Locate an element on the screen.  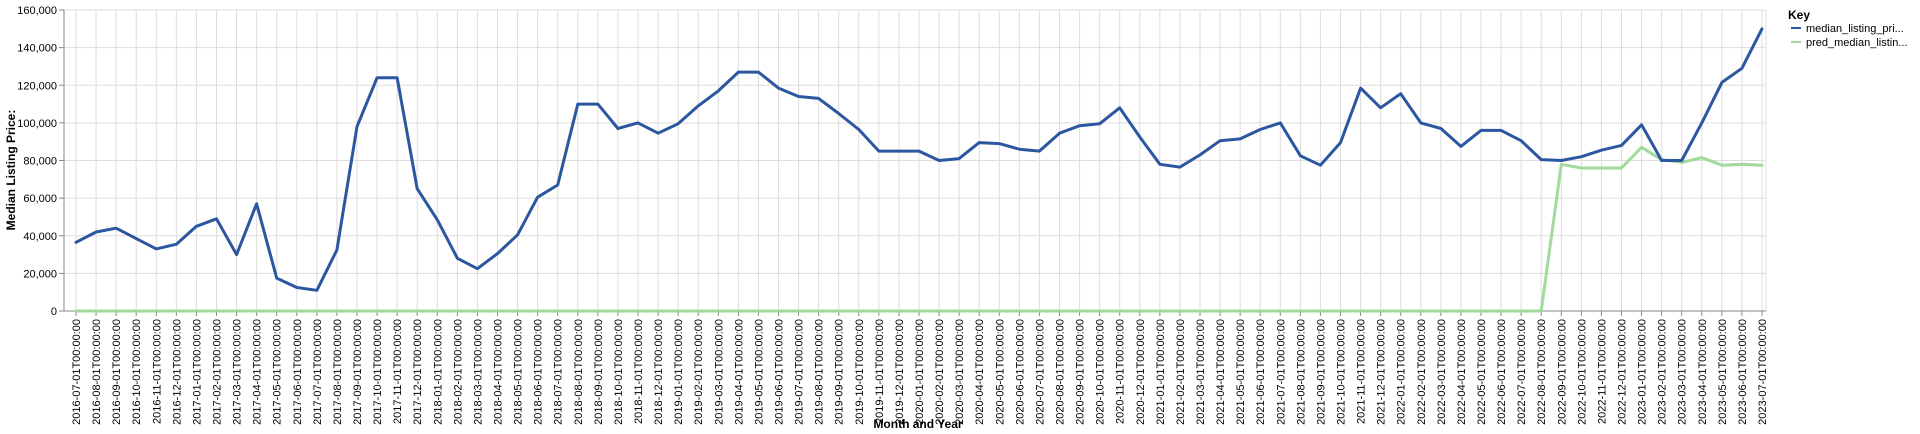
x-tick-label: 2016-08-01T00:00:00 is located at coordinates (97, 372).